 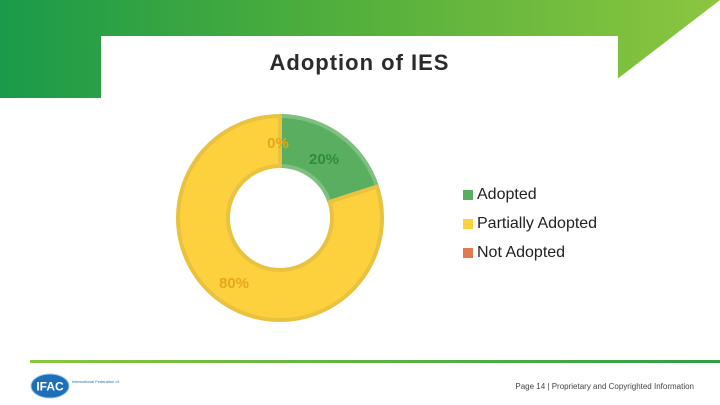 I want to click on legend-item-partially-adopted: Partially Adopted, so click(x=530, y=223).